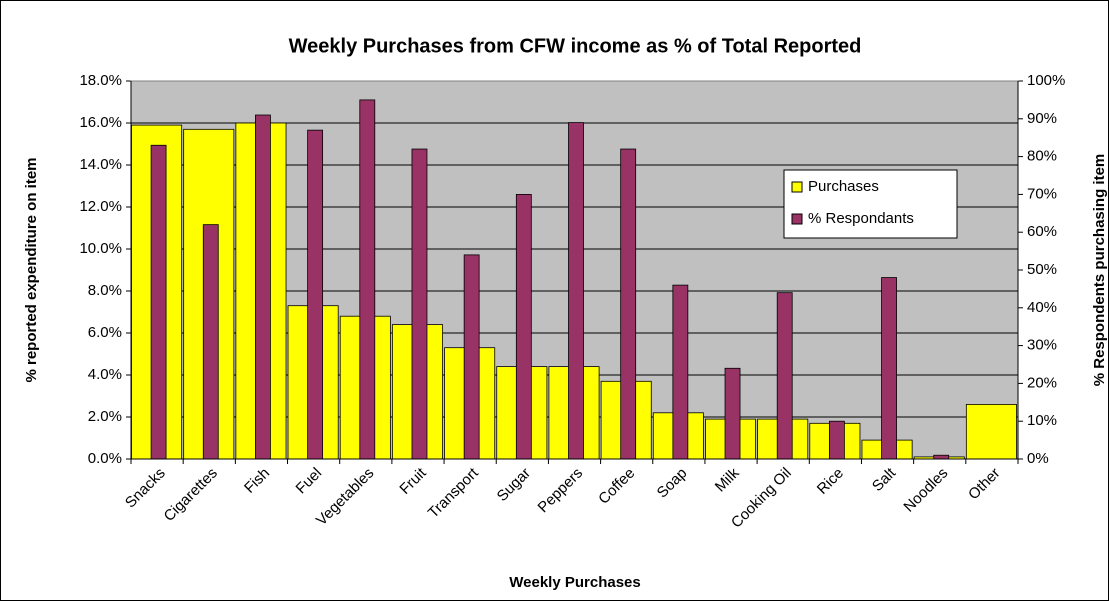 This screenshot has height=601, width=1109. Describe the element at coordinates (1099, 270) in the screenshot. I see `y2-axis-label: % Respondents purchasing item` at that location.